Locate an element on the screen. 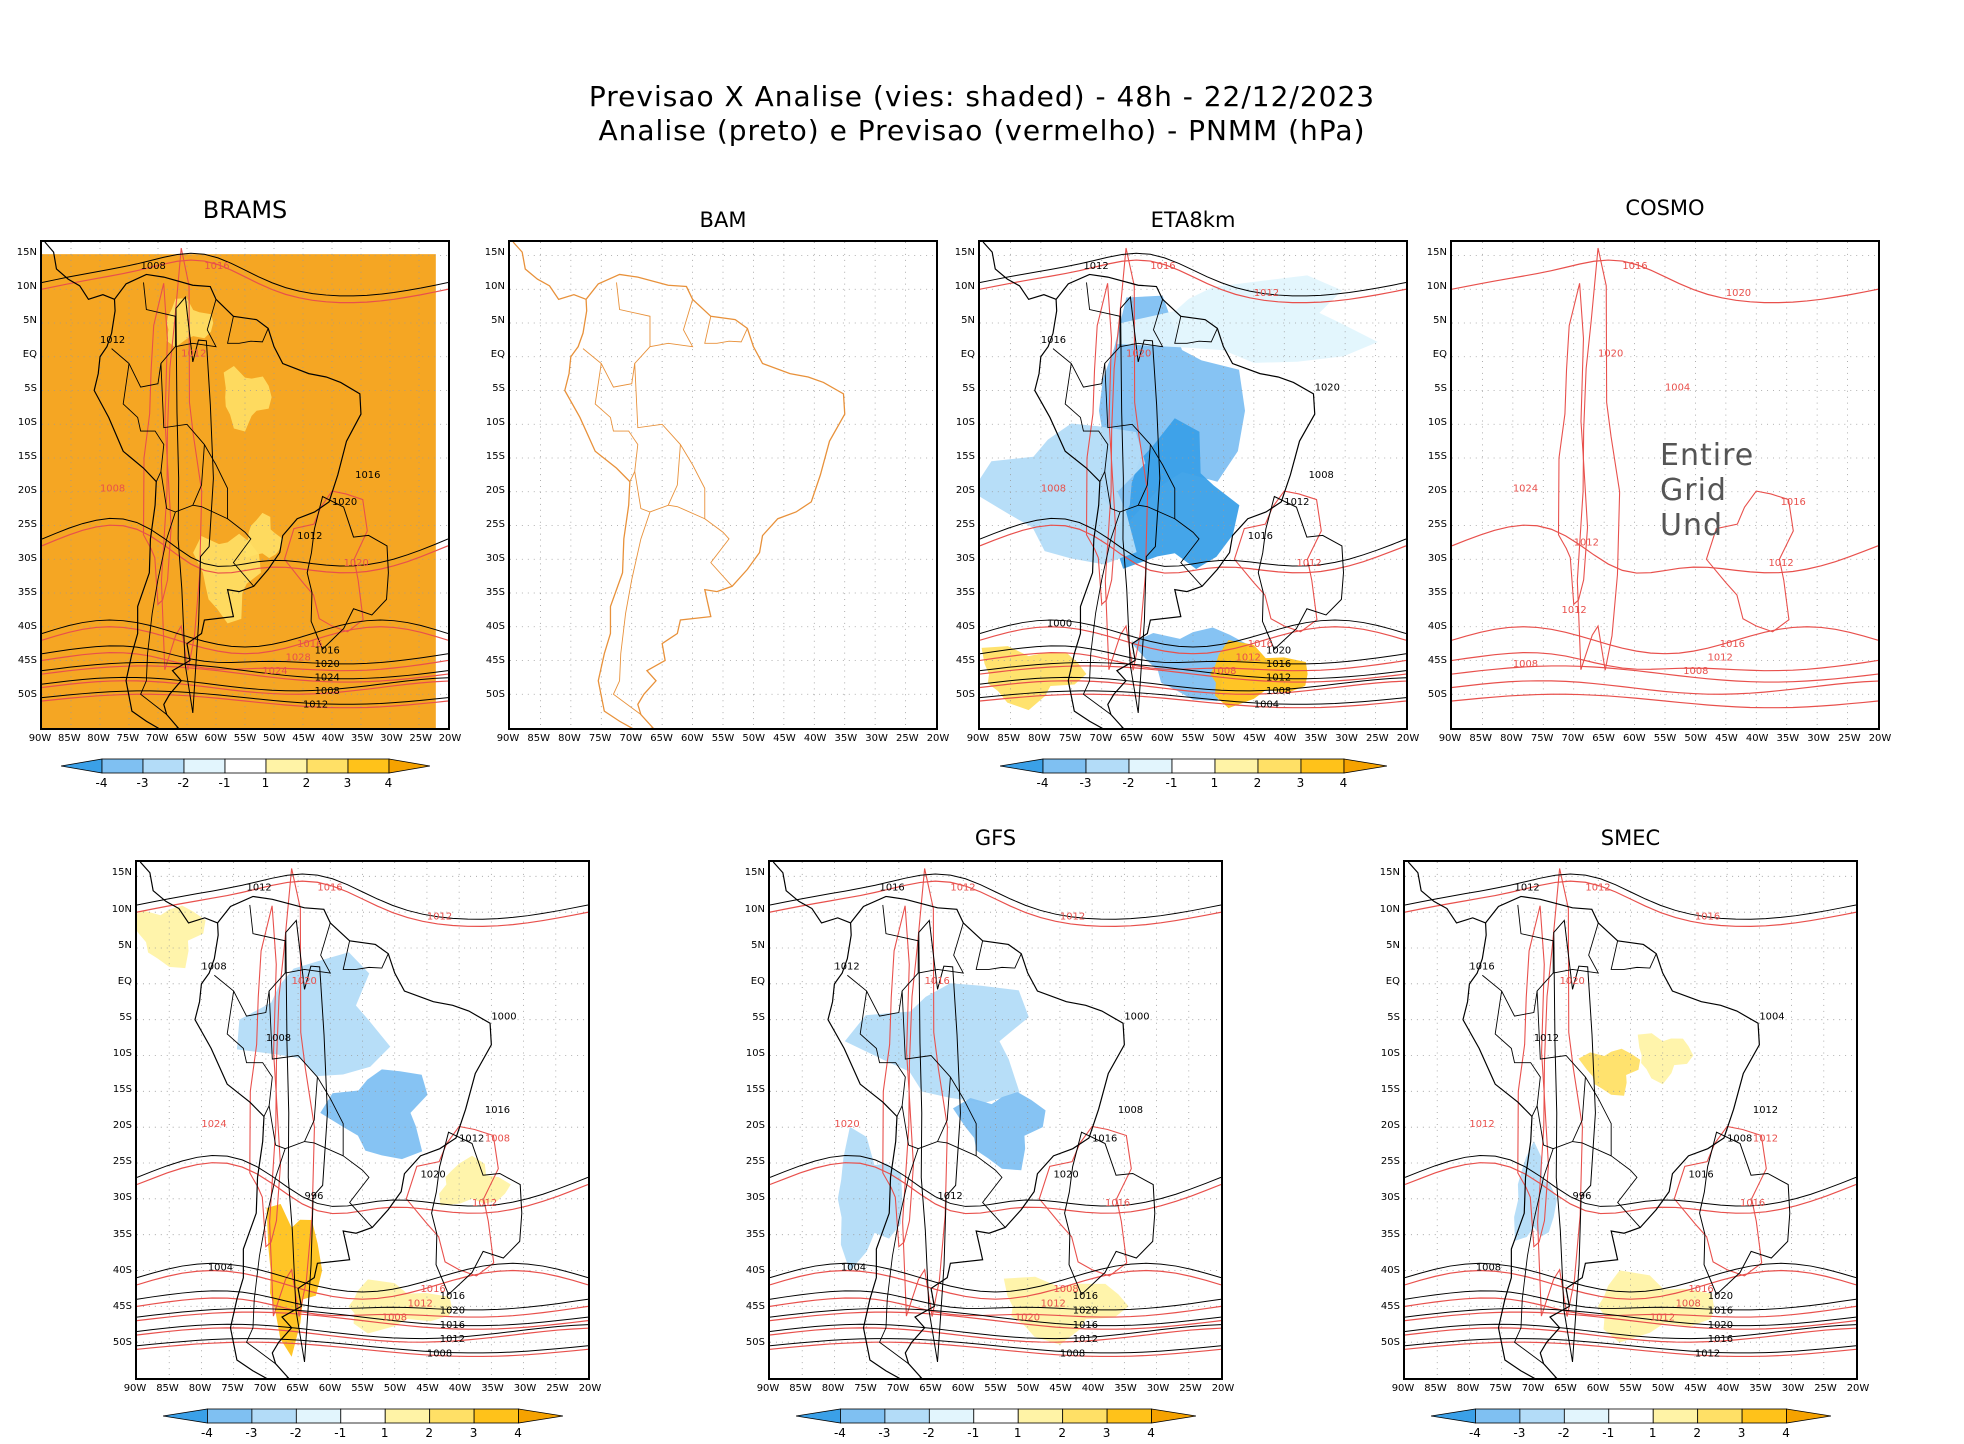 This screenshot has width=1964, height=1444. panel-title: GFS is located at coordinates (995, 838).